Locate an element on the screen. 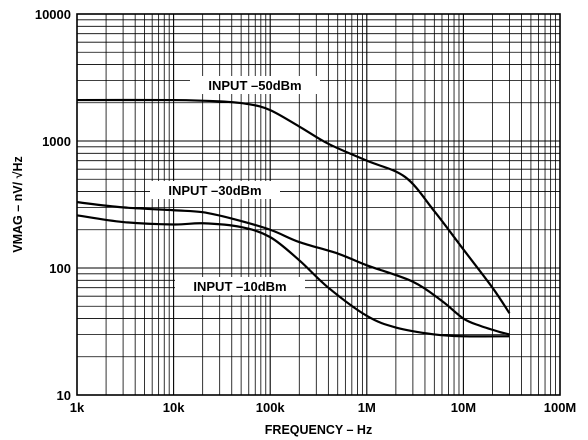  annotation-text: INPUT –50dBm is located at coordinates (254, 85).